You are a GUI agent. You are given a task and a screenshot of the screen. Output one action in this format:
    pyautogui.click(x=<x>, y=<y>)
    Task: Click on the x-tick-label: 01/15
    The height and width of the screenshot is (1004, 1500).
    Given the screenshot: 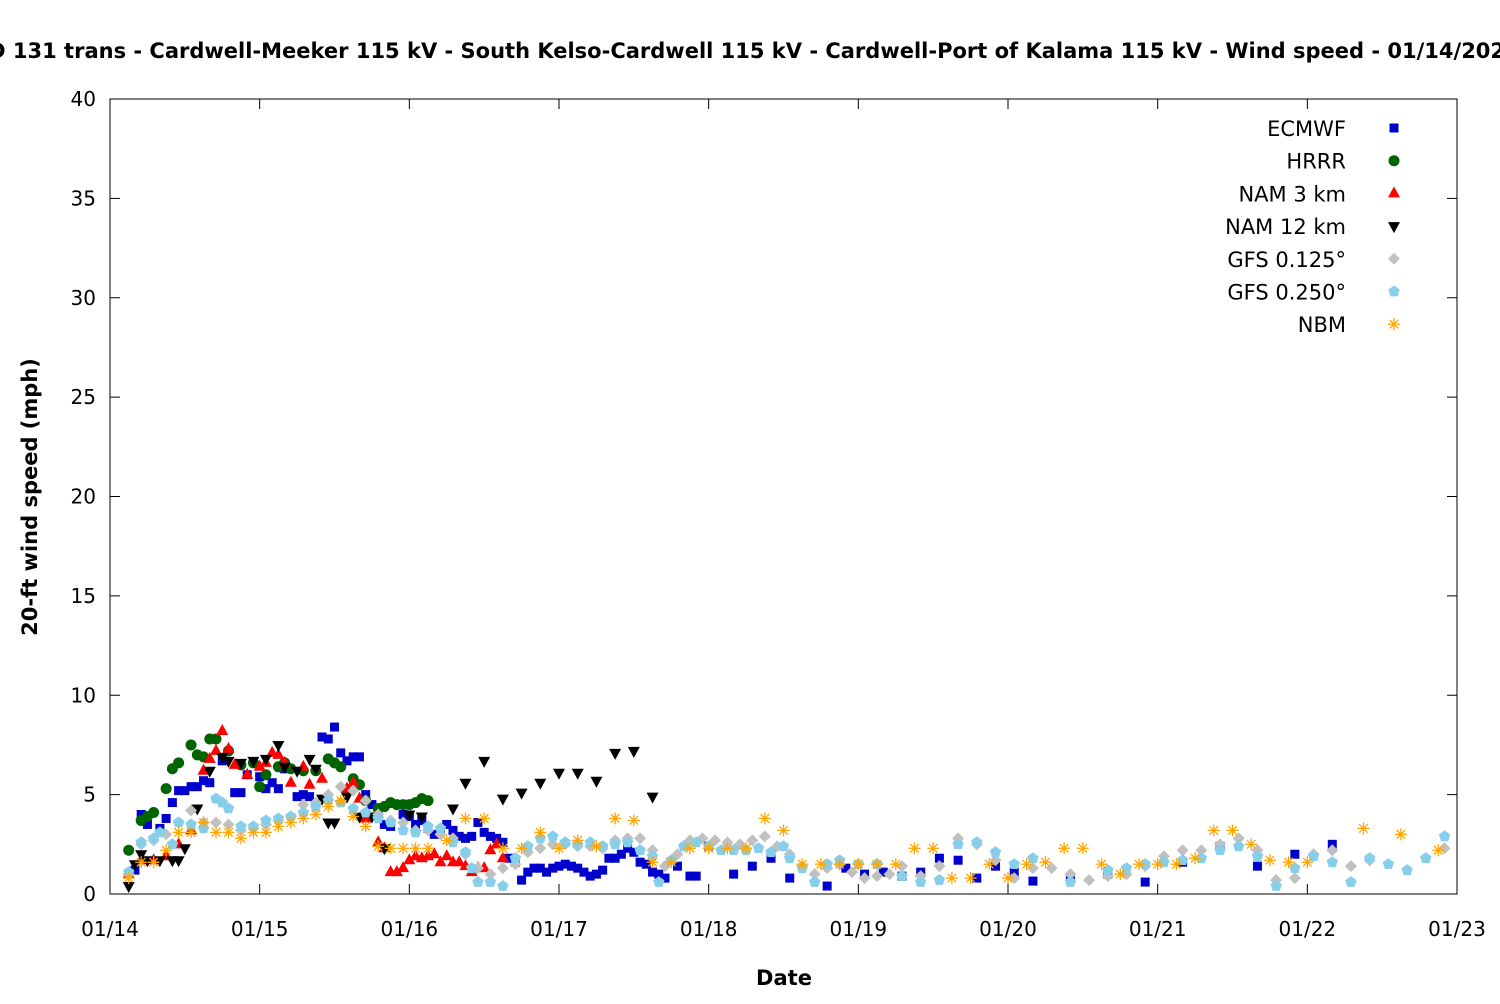 What is the action you would take?
    pyautogui.click(x=260, y=929)
    